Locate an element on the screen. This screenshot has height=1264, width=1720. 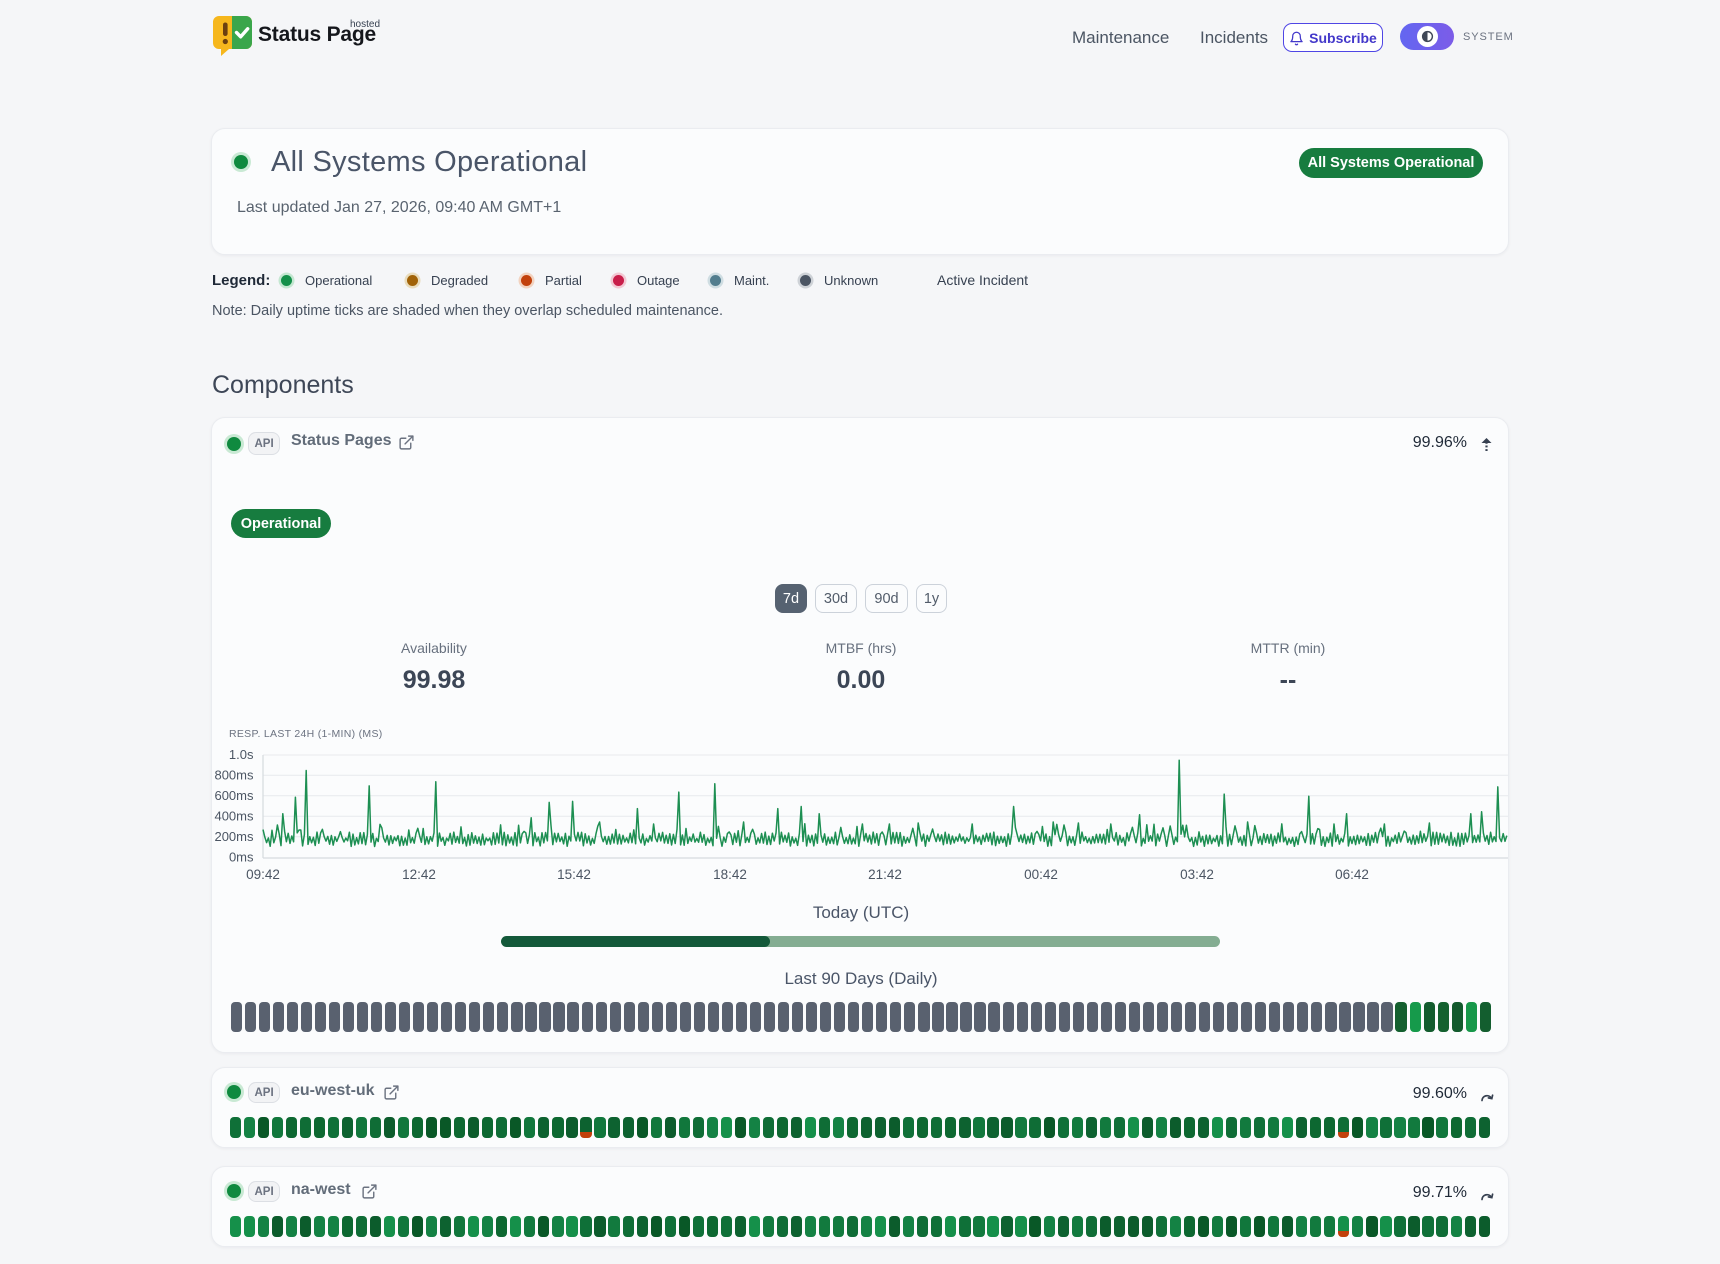
svg-text: 09:42 is located at coordinates (263, 874).